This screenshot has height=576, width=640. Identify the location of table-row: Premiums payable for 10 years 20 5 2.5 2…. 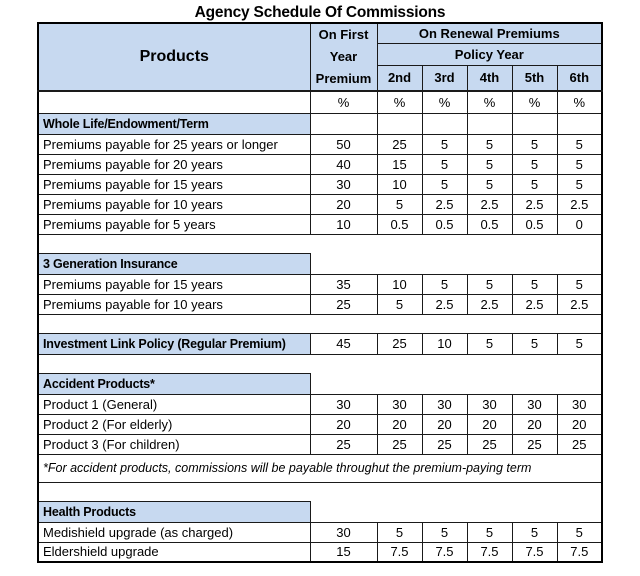
(320, 204).